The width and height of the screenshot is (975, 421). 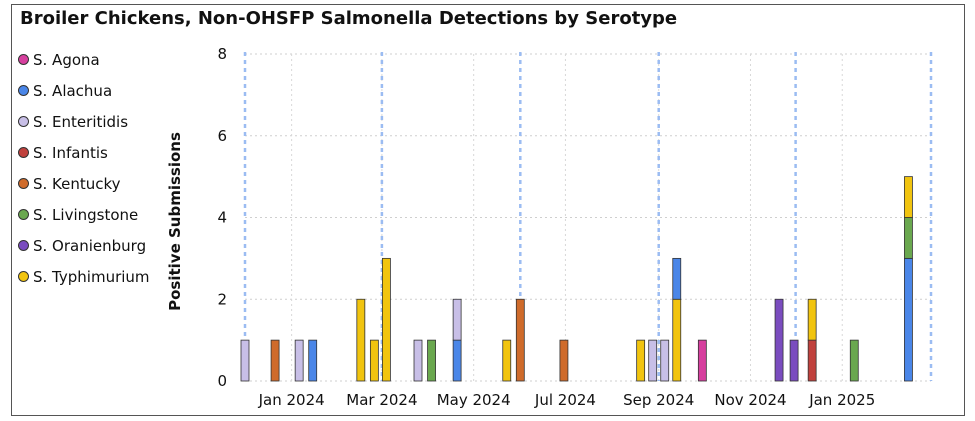 I want to click on x-tick-label: Jan 2025, so click(x=841, y=400).